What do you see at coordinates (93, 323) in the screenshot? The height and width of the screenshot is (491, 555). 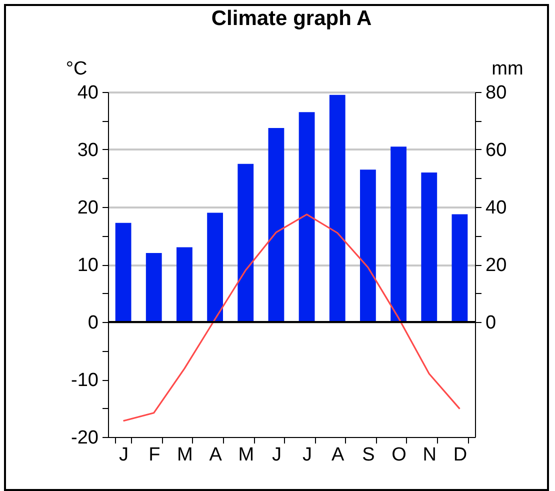 I see `y-tick-label: 0` at bounding box center [93, 323].